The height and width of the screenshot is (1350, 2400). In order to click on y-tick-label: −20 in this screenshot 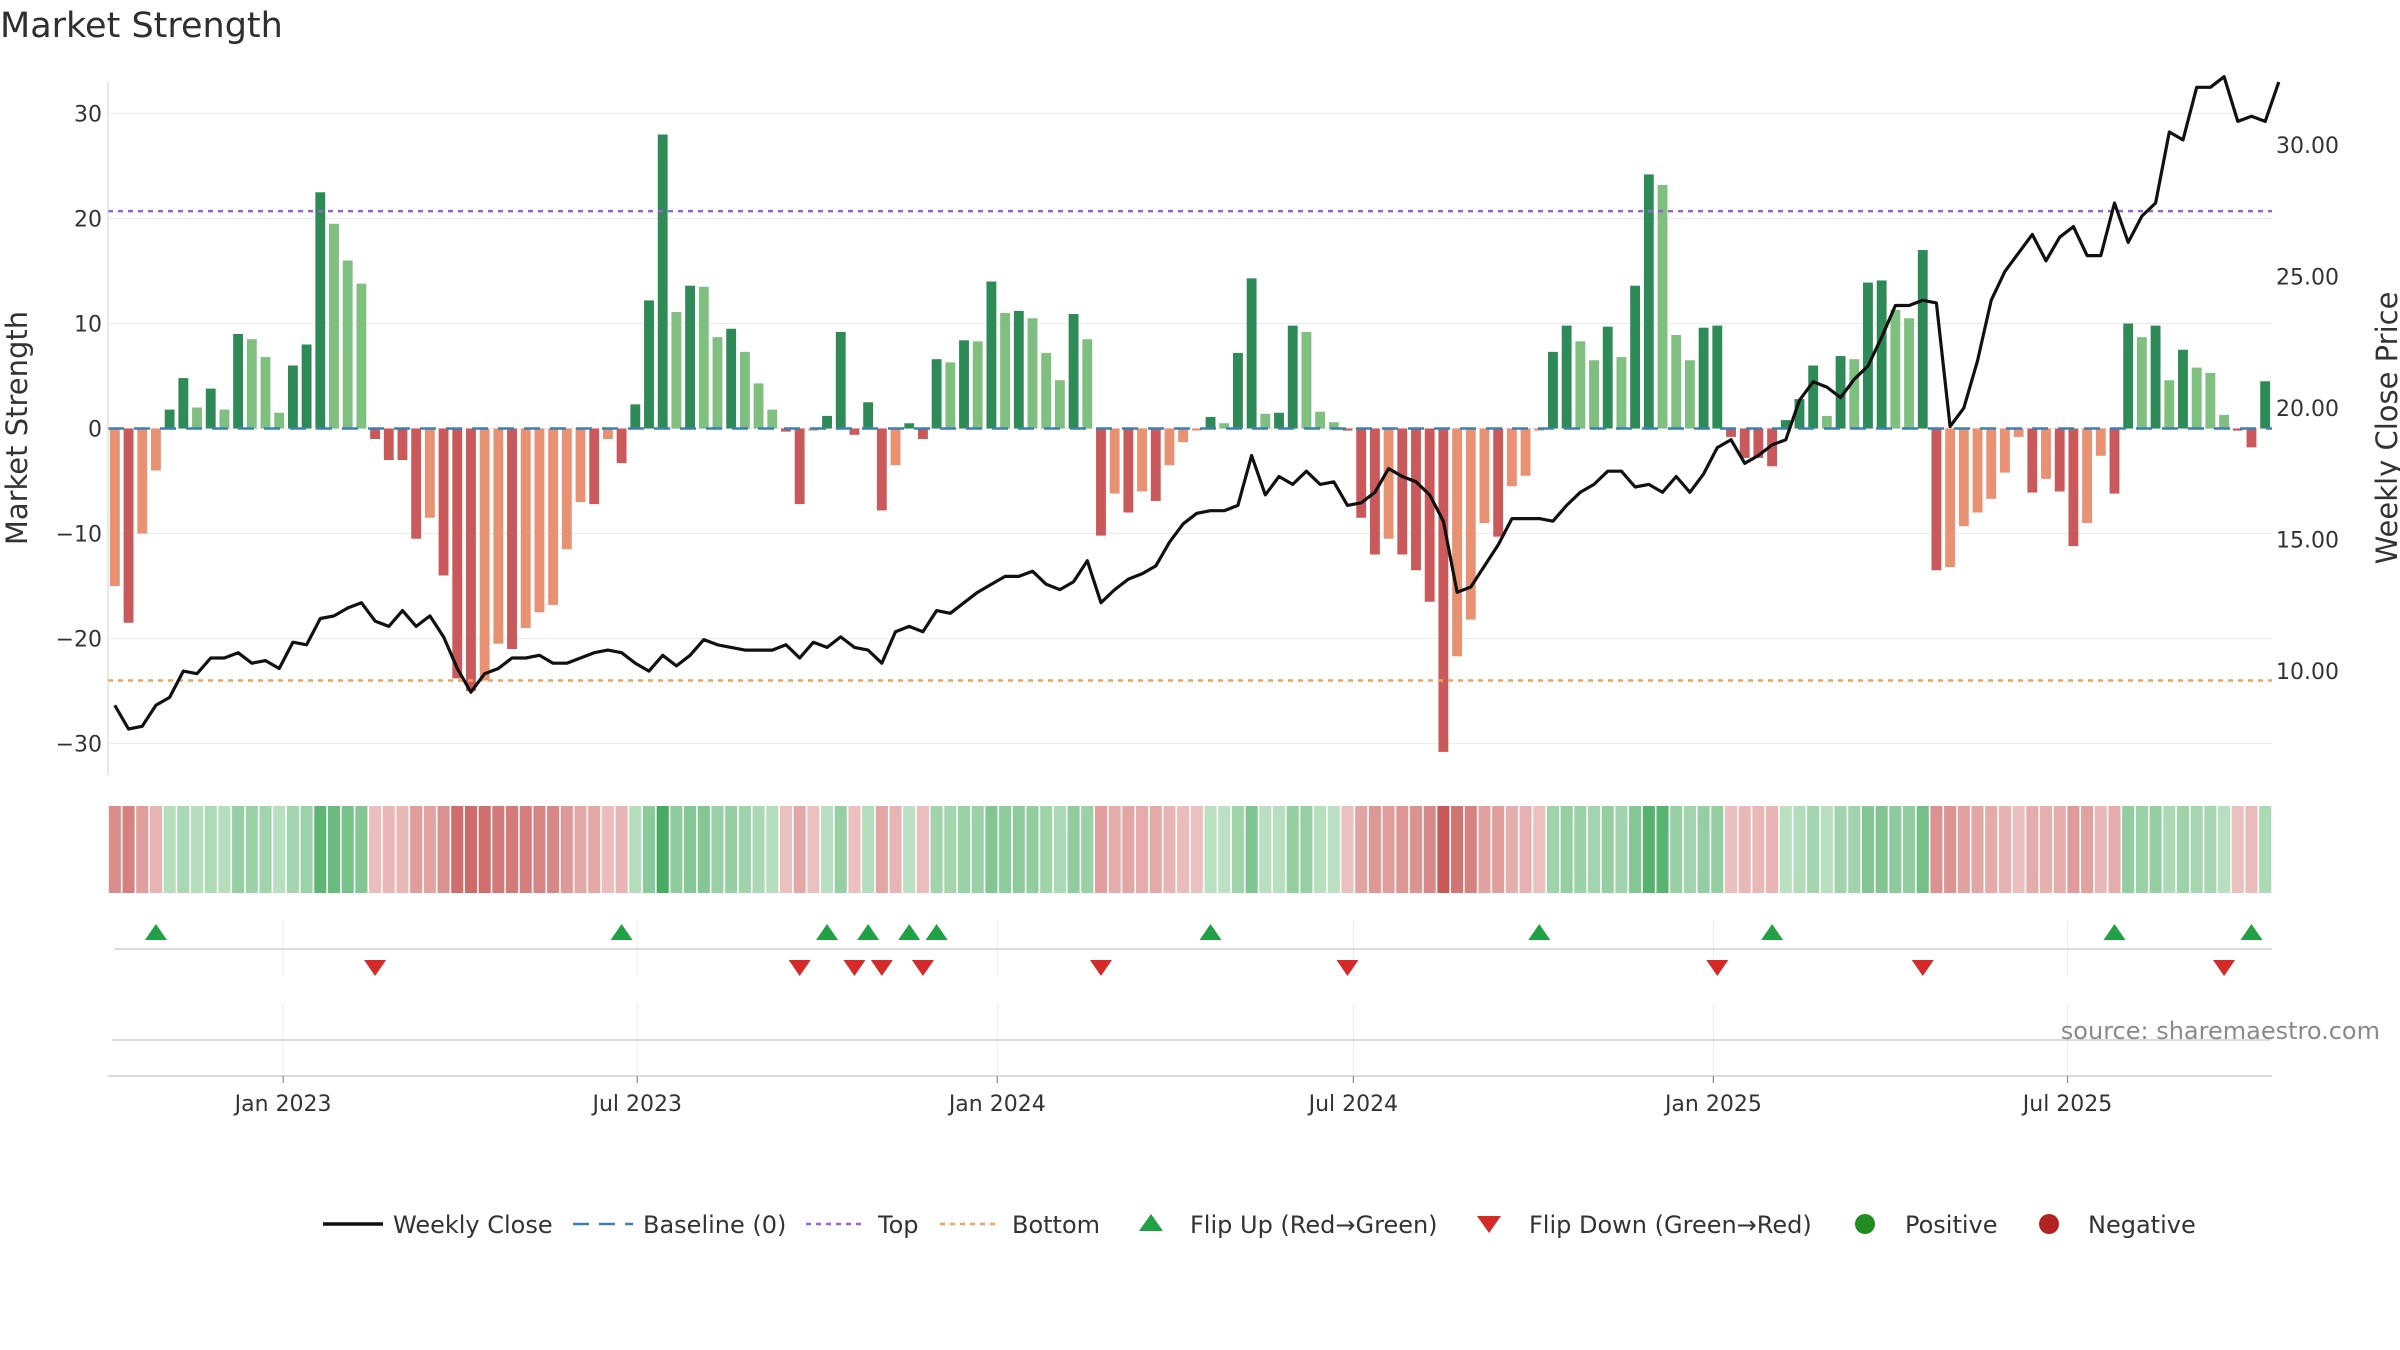, I will do `click(79, 640)`.